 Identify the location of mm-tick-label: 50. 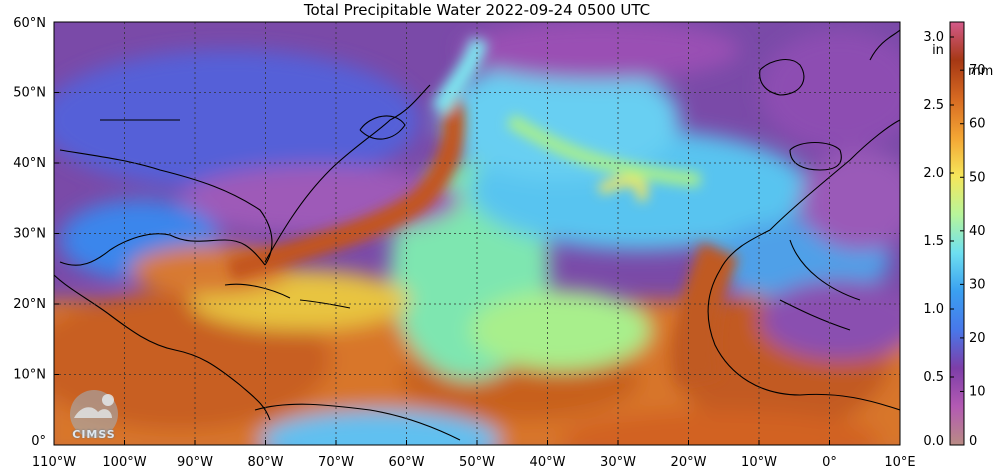
(977, 177).